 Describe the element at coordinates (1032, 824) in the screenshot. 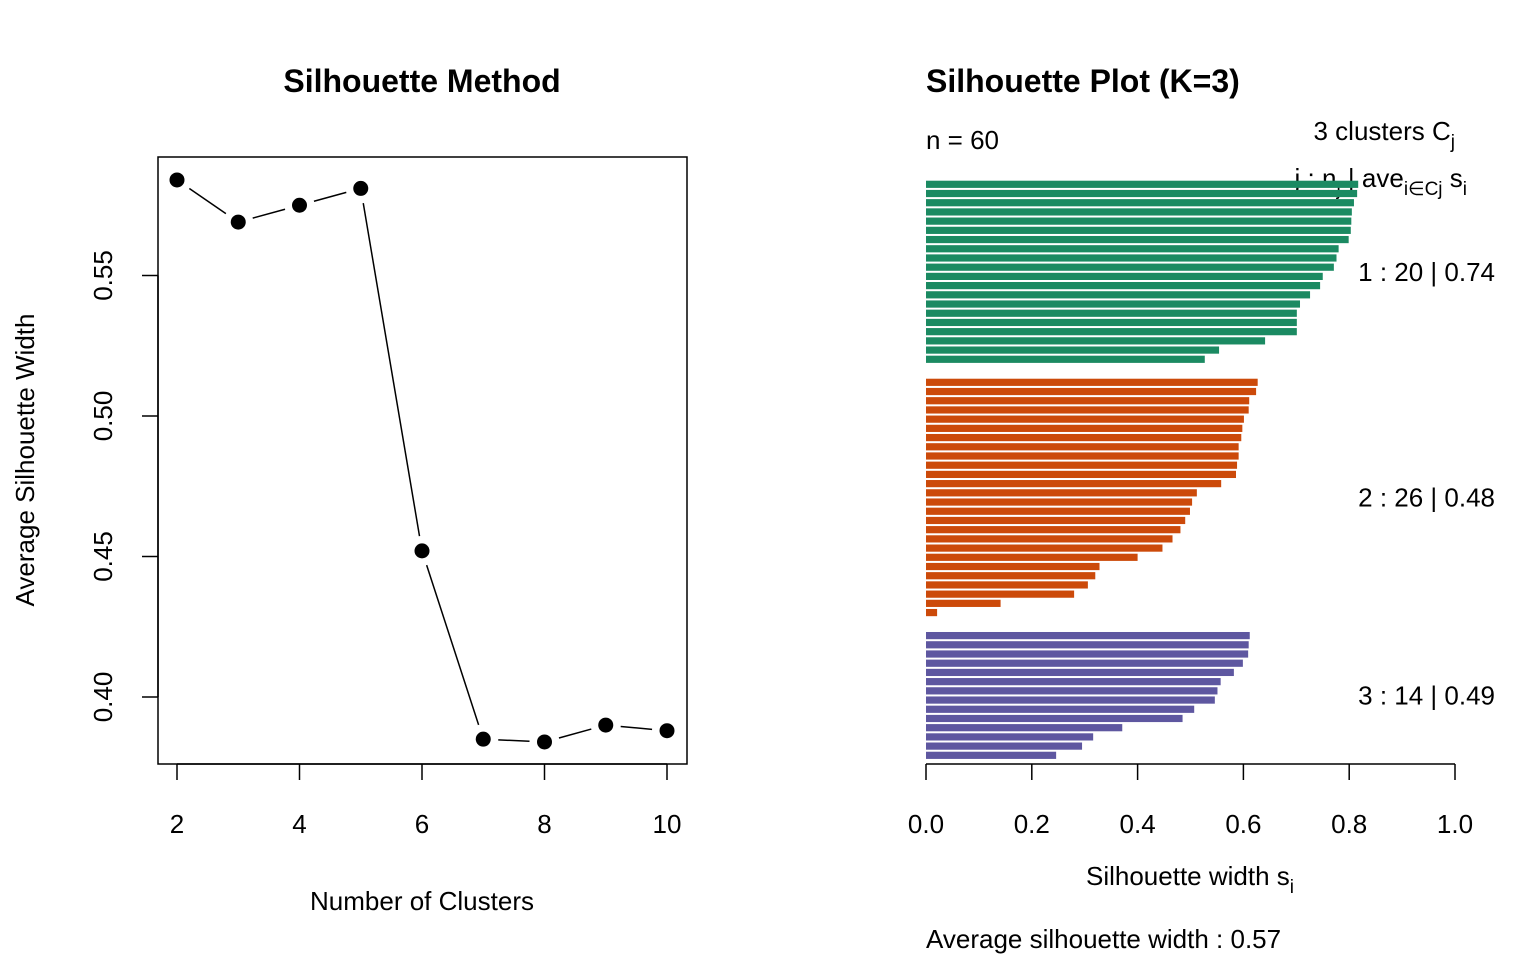

I see `x-tick-label: 0.2` at that location.